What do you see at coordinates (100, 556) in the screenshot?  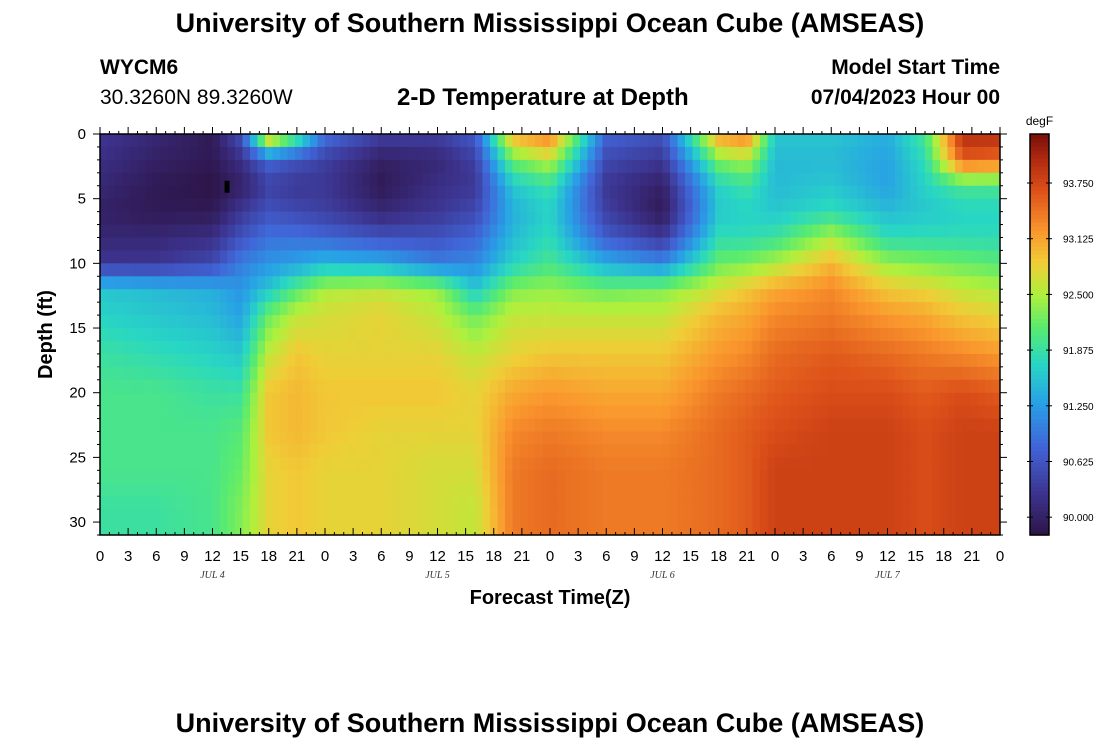 I see `x-tick-label: 0` at bounding box center [100, 556].